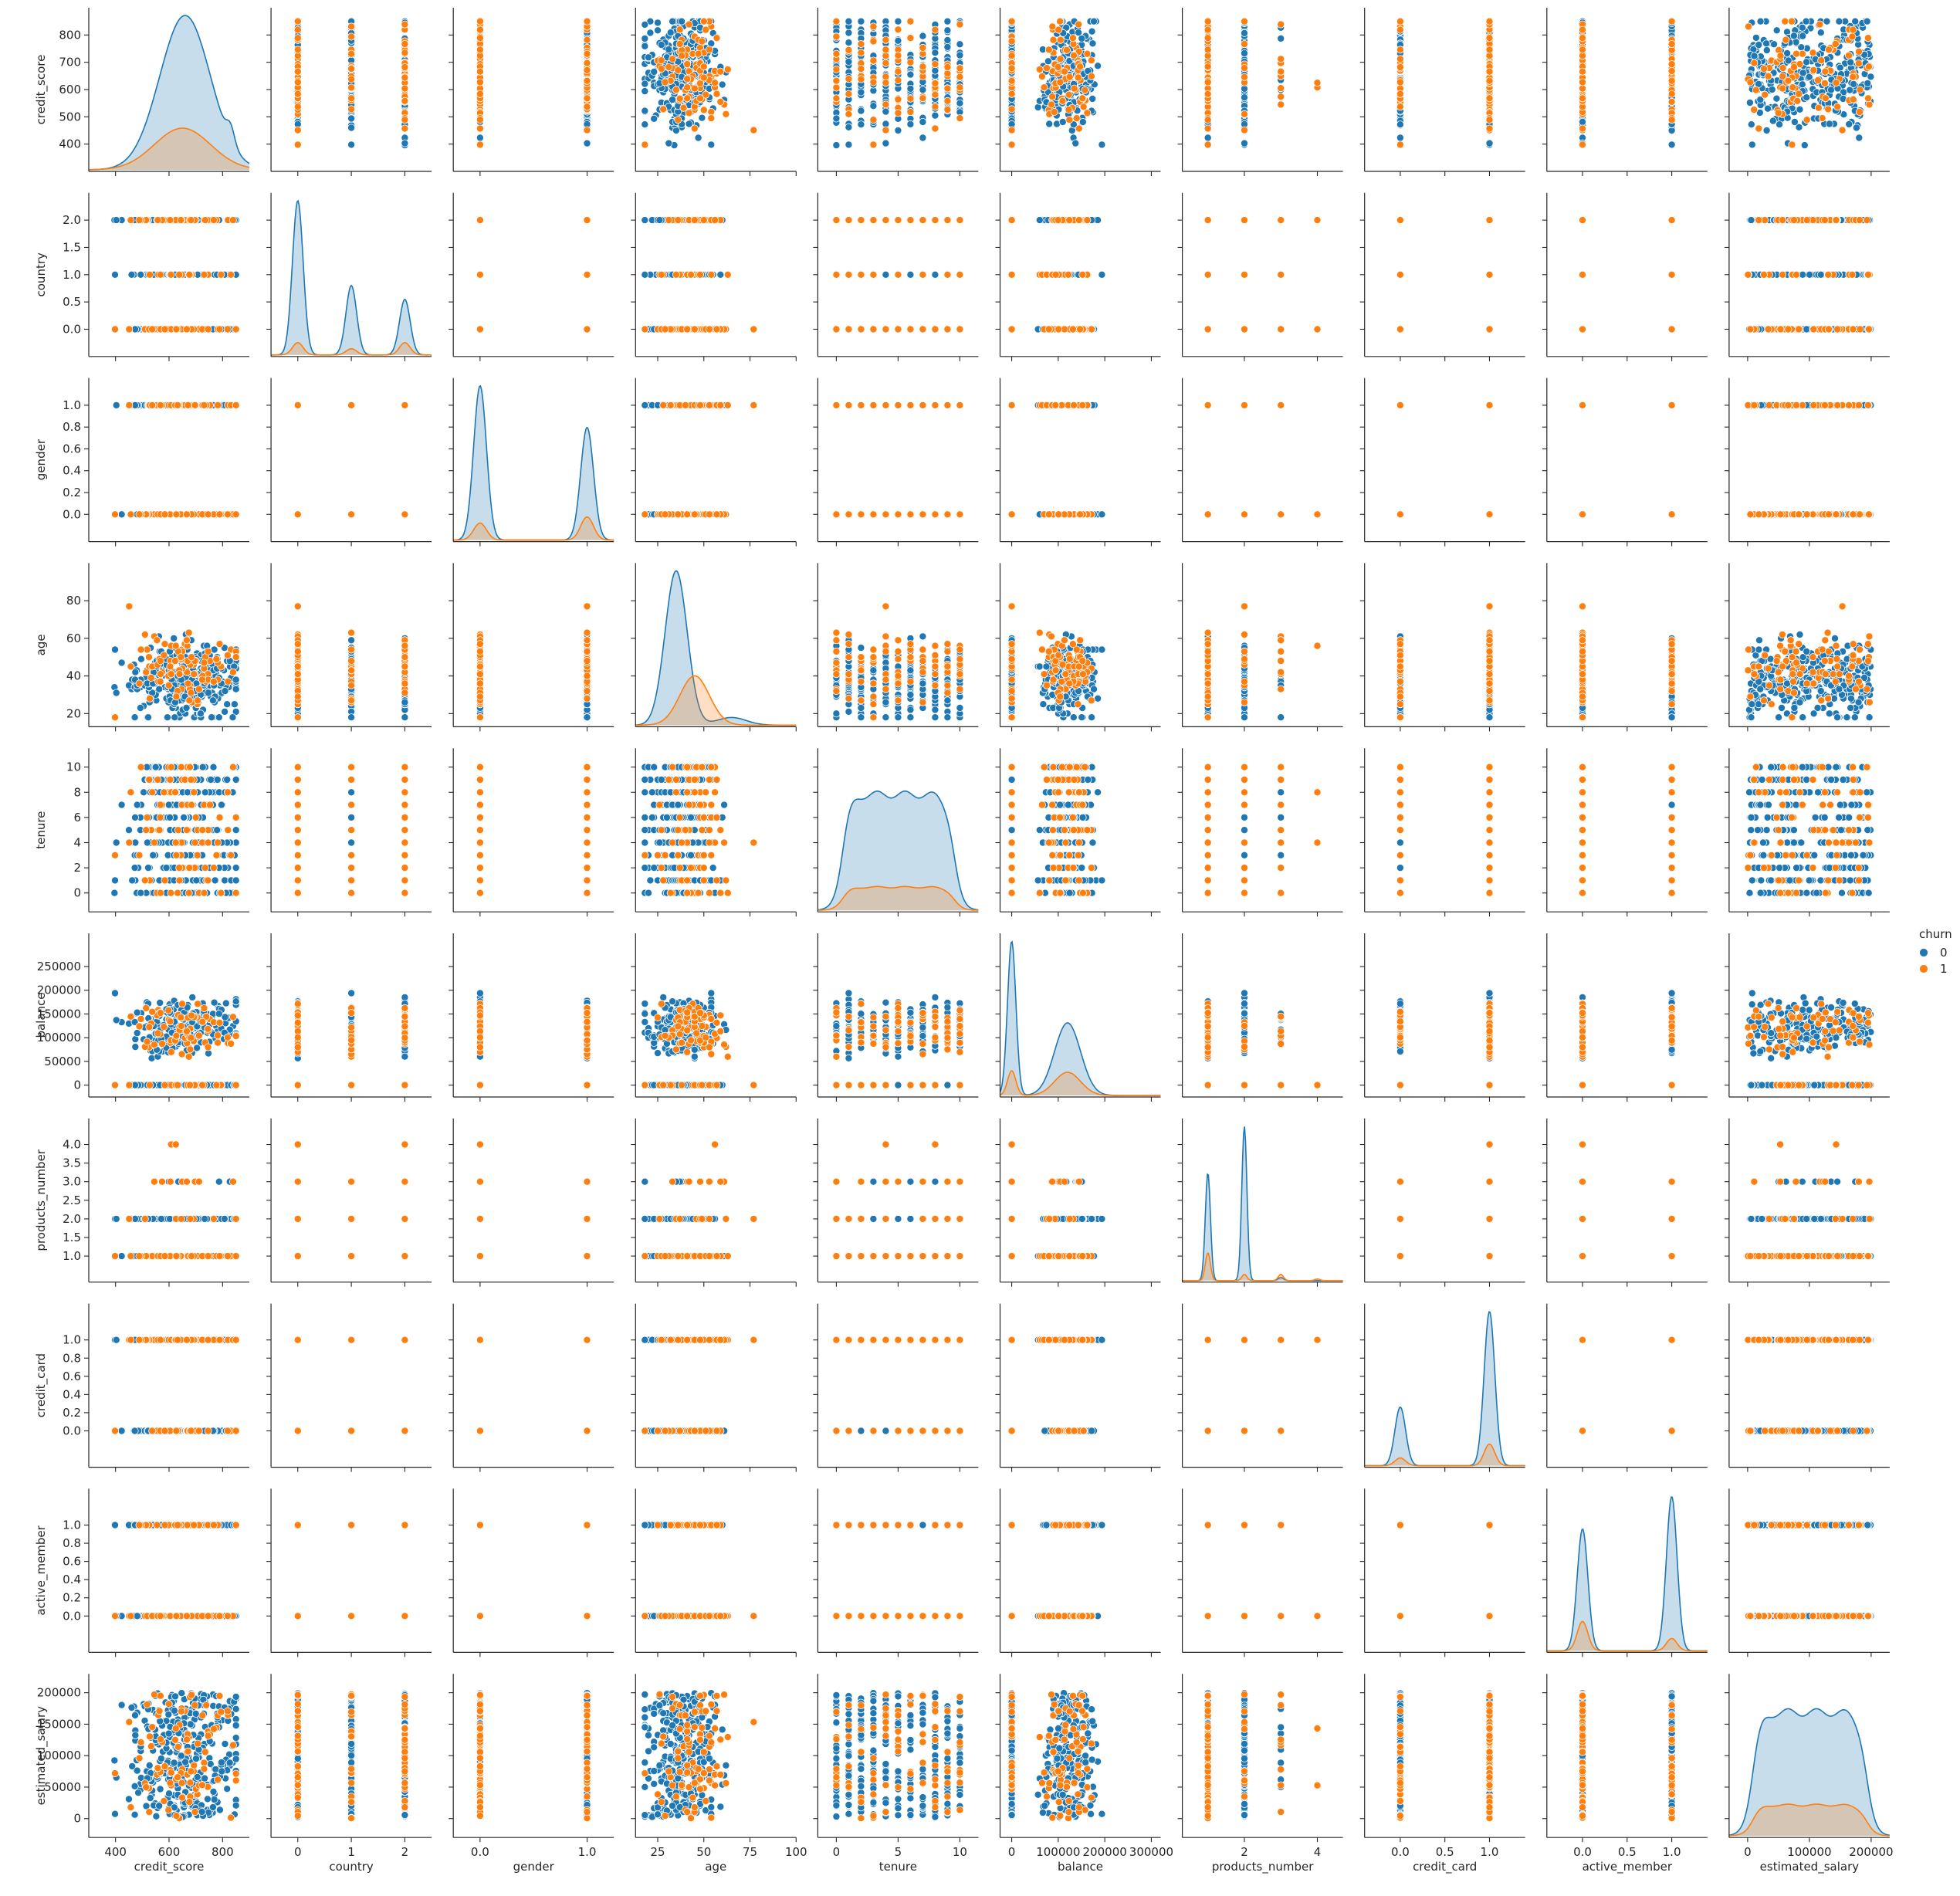  Describe the element at coordinates (70, 89) in the screenshot. I see `y-tick-label: 600` at that location.